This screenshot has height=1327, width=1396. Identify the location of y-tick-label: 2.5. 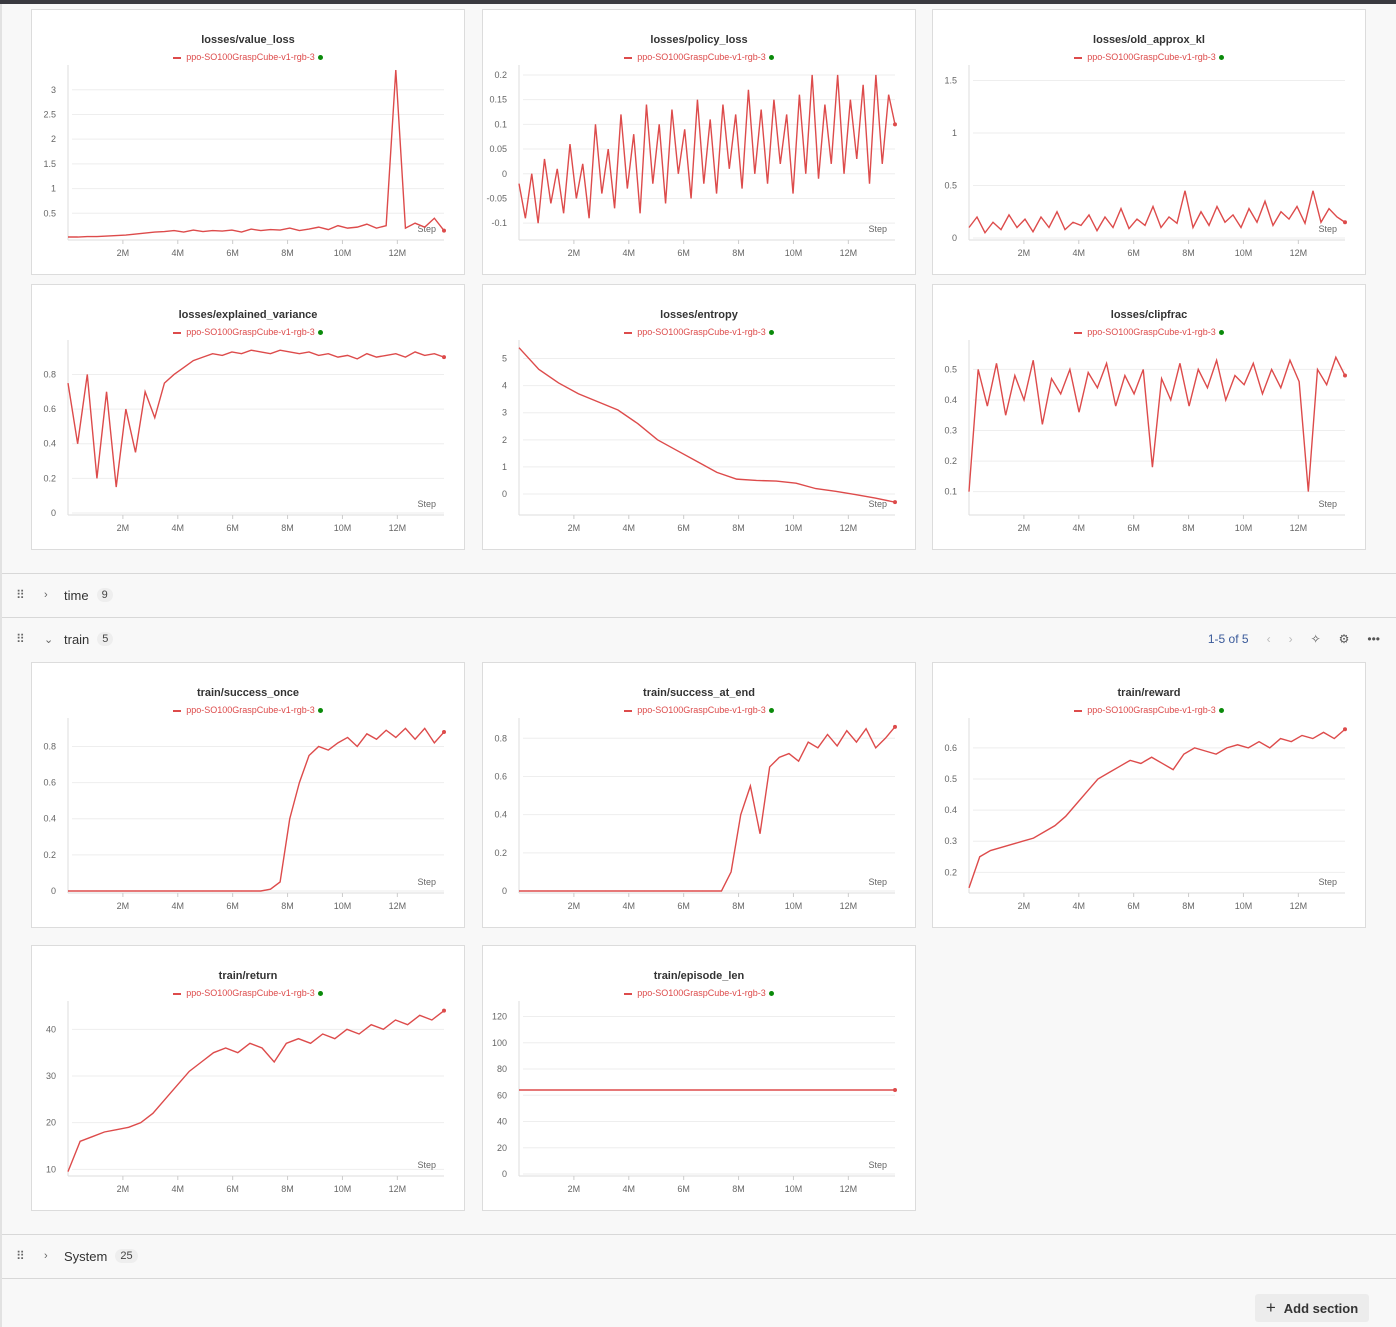
(49, 114).